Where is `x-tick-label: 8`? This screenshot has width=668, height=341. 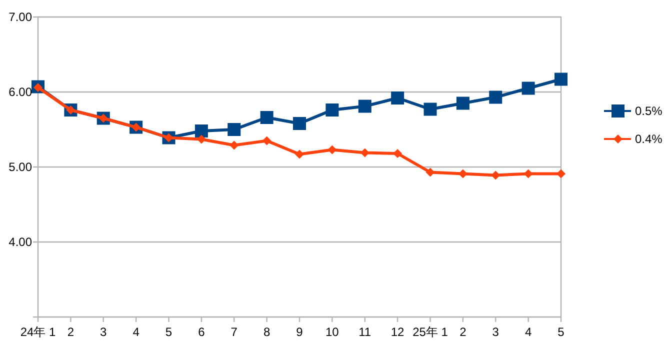 x-tick-label: 8 is located at coordinates (266, 332).